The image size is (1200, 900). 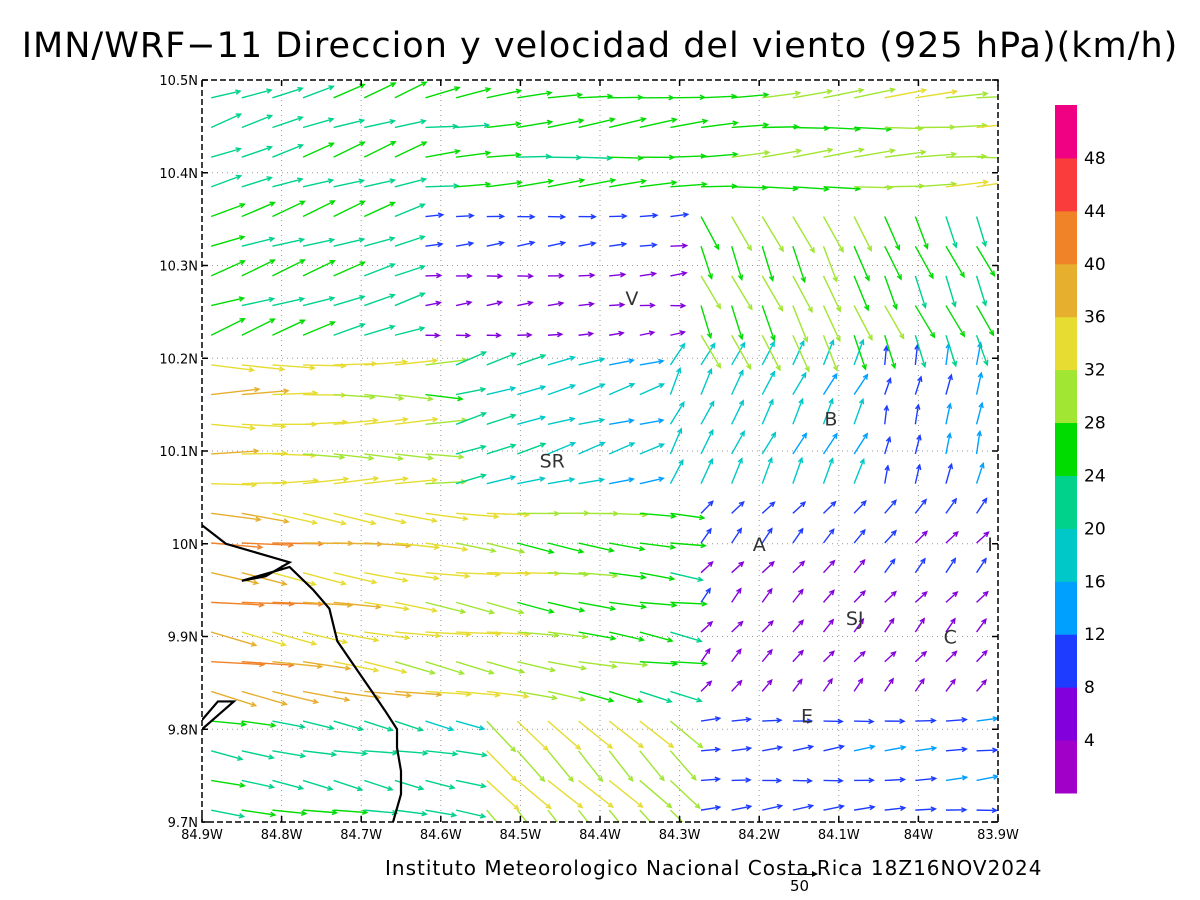 What do you see at coordinates (183, 823) in the screenshot?
I see `lat-tick-label: 9.7N` at bounding box center [183, 823].